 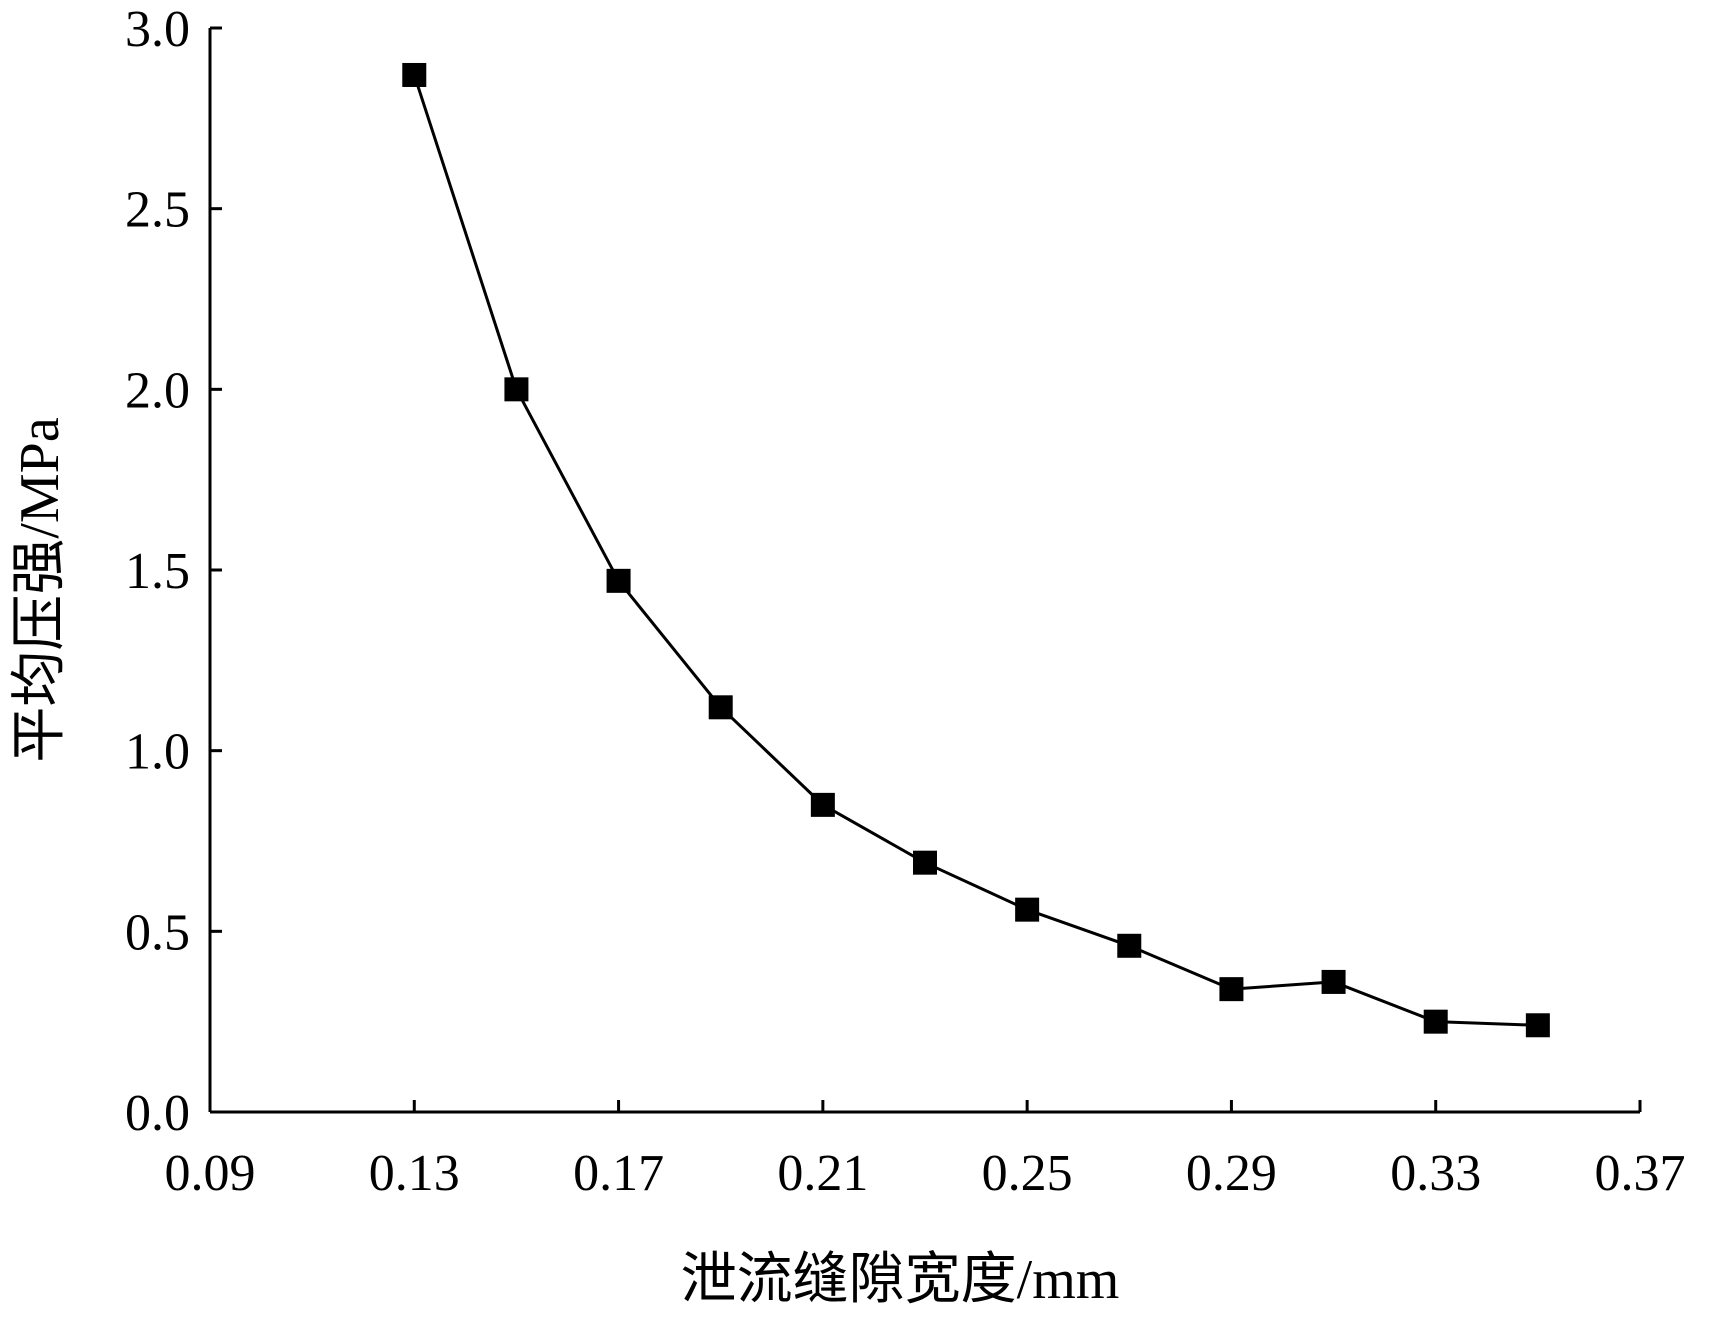 I want to click on x-tick-label: 0.09, so click(x=210, y=1173).